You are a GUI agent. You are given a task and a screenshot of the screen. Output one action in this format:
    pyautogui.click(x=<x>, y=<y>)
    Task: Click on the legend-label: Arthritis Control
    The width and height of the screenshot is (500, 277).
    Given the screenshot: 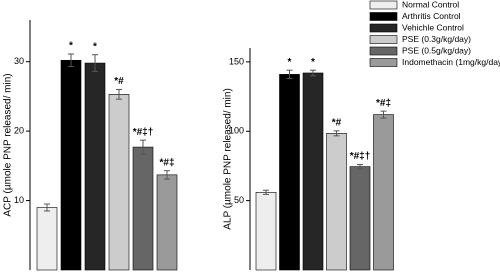 What is the action you would take?
    pyautogui.click(x=431, y=16)
    